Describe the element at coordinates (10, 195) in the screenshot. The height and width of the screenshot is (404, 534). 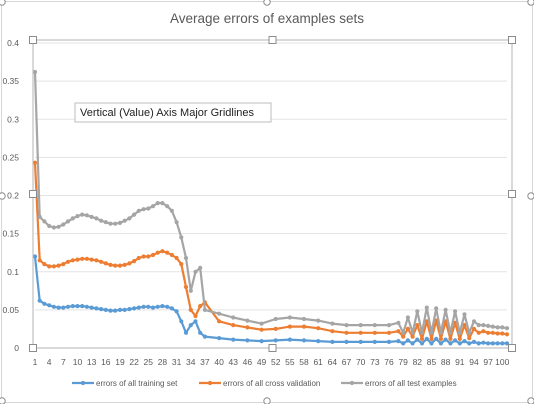
I see `y-axis-tick-labels: 0 0.05 0.1 0.15 0.2 0.25 0.3 0.35 0.4` at that location.